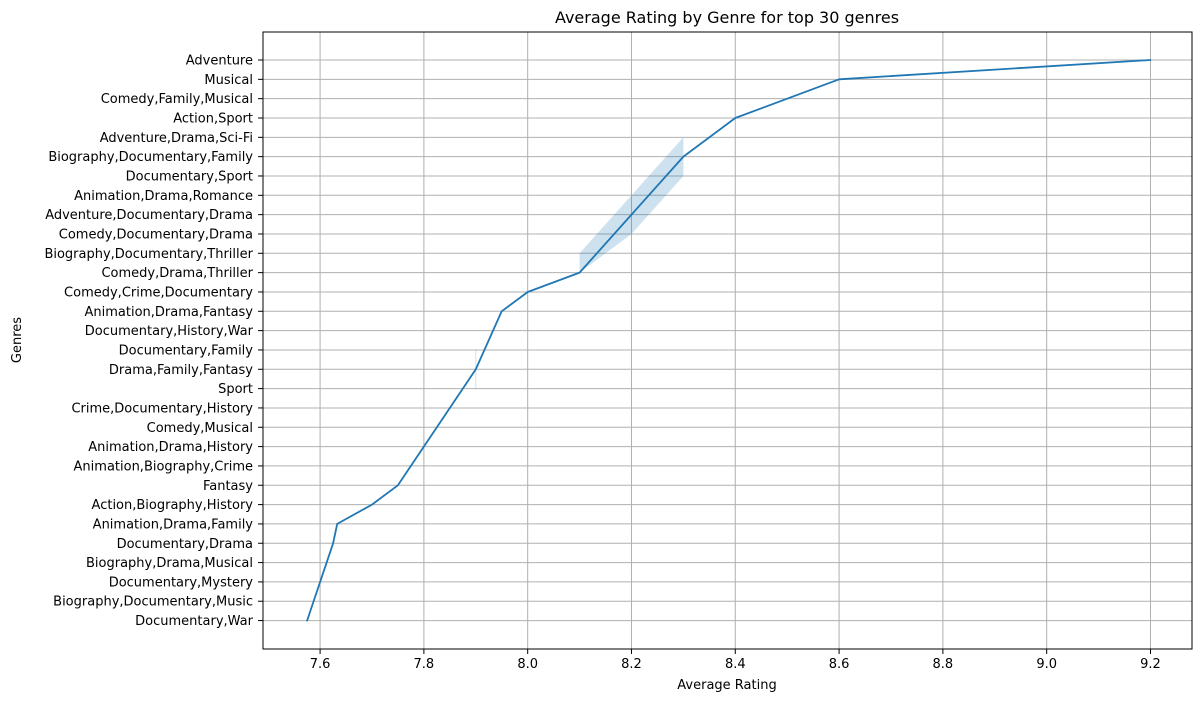  I want to click on y-tick-label: Action,Sport, so click(213, 118).